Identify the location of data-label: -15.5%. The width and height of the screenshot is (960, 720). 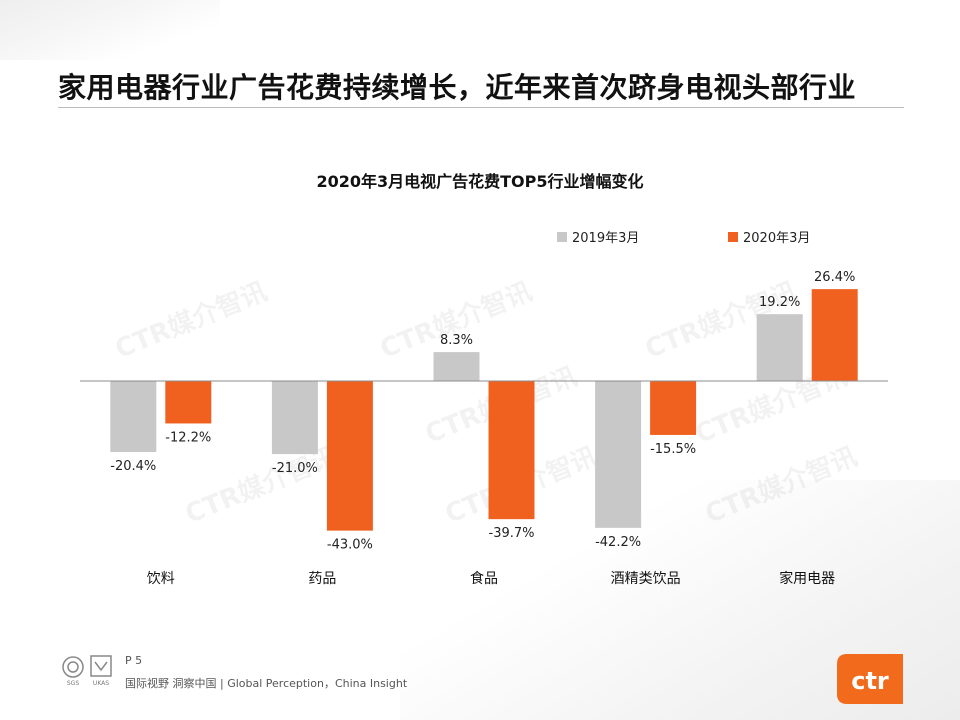
(673, 449).